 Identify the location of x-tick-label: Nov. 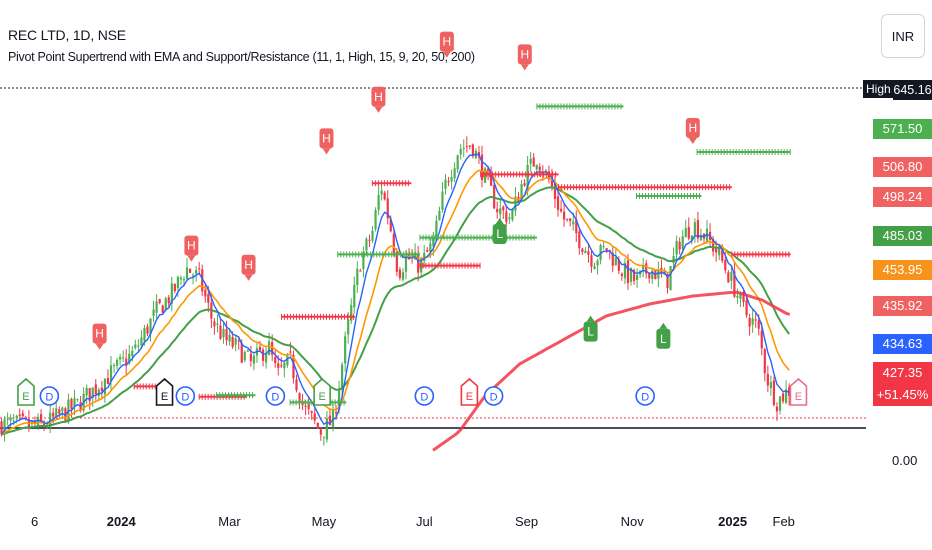
(632, 521).